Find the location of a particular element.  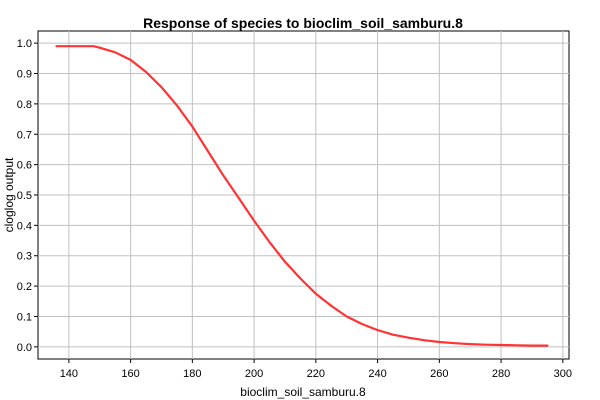

y-tick-label: 0.2 is located at coordinates (24, 287).